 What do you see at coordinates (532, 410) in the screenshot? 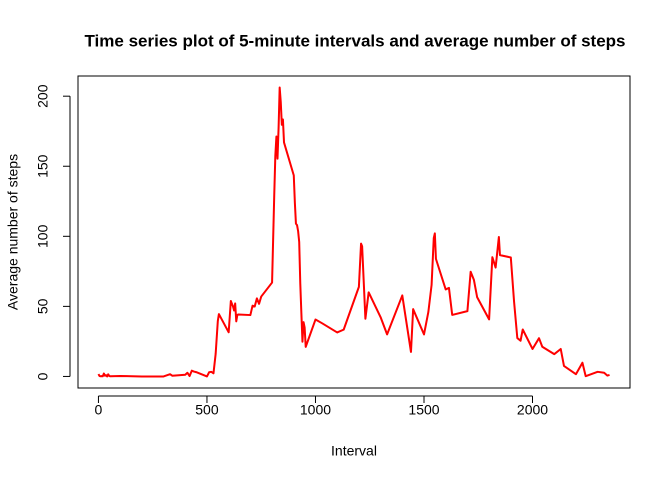
I see `x-tick-label: 2000` at bounding box center [532, 410].